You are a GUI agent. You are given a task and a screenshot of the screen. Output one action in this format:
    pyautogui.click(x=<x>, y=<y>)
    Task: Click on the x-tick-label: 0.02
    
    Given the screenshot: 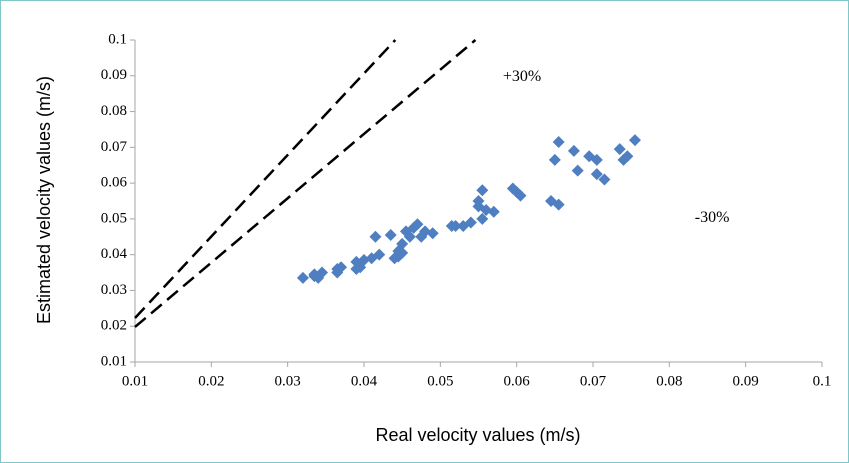 What is the action you would take?
    pyautogui.click(x=211, y=381)
    